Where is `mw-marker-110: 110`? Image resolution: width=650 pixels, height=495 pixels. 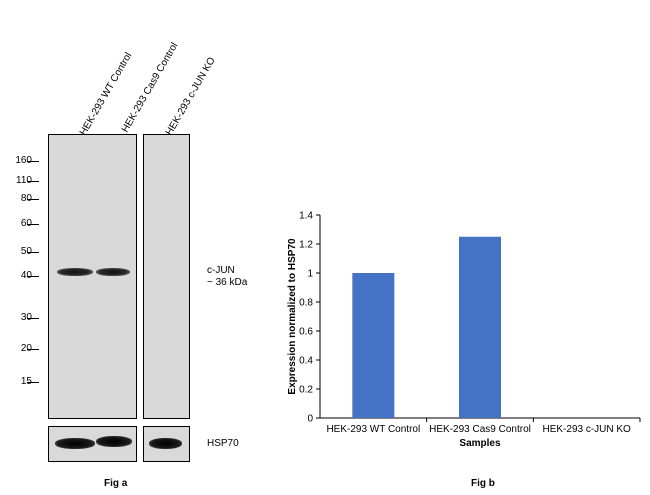 mw-marker-110: 110 is located at coordinates (24, 180).